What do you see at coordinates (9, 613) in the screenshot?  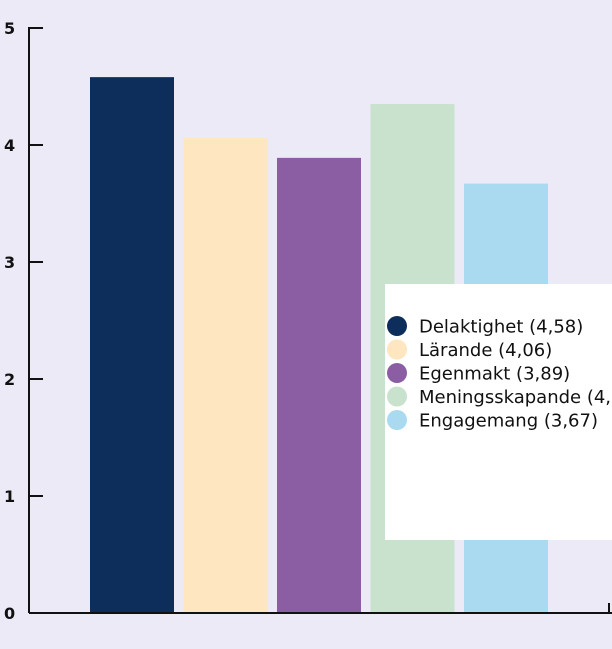 I see `y-tick-label: 0` at bounding box center [9, 613].